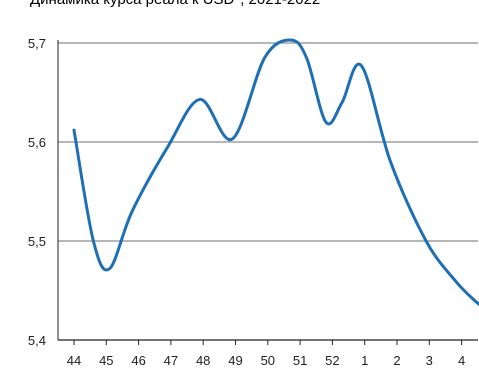 This screenshot has height=380, width=479. Describe the element at coordinates (37, 43) in the screenshot. I see `y-tick-label: 5,7` at that location.